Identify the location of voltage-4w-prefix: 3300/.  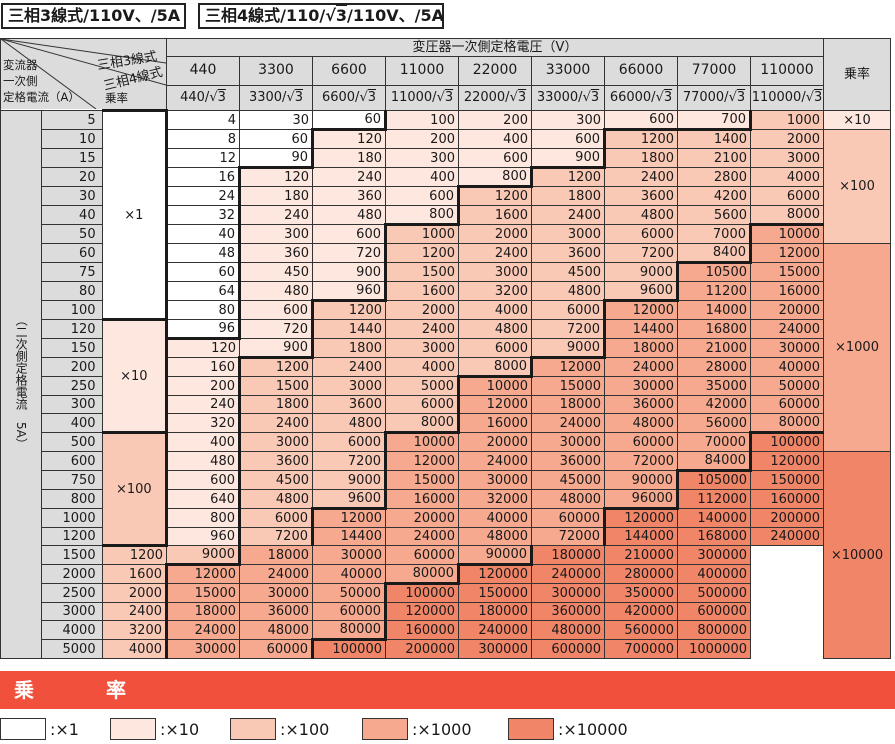
(267, 98).